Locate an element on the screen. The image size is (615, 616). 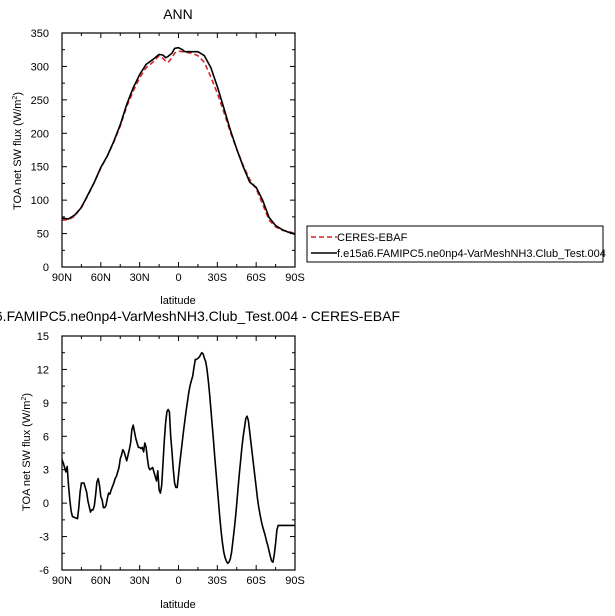
bottom-x-tick-label: 90N is located at coordinates (62, 581).